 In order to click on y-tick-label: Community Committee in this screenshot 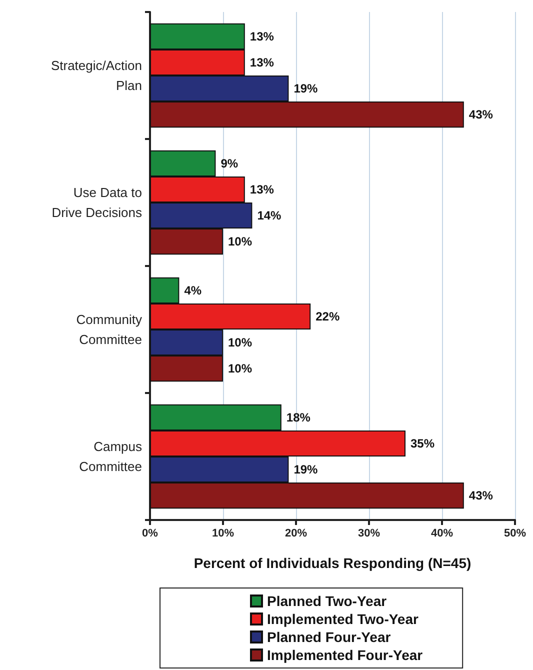, I will do `click(109, 329)`.